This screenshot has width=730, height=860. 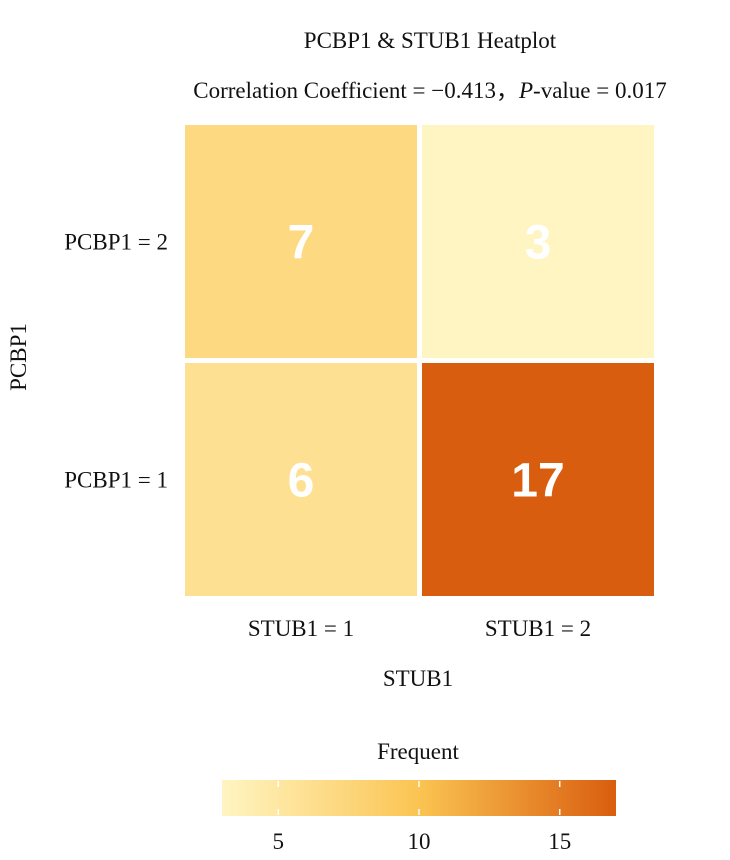 I want to click on y-tick-label: PCBP1 = 1, so click(x=116, y=480).